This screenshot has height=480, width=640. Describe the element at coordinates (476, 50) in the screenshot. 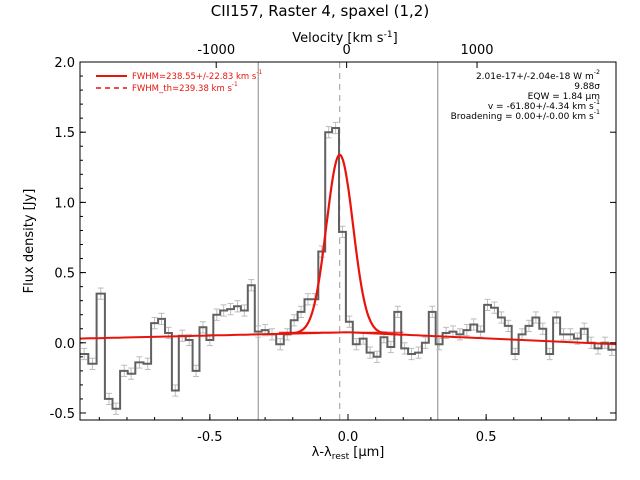

I see `top-tick-label: 1000` at that location.